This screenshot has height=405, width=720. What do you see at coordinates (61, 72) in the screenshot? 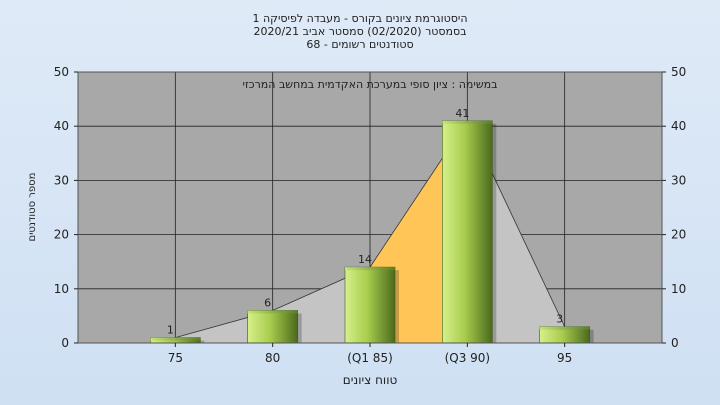
I see `y-tick-left-label-5: 50` at bounding box center [61, 72].